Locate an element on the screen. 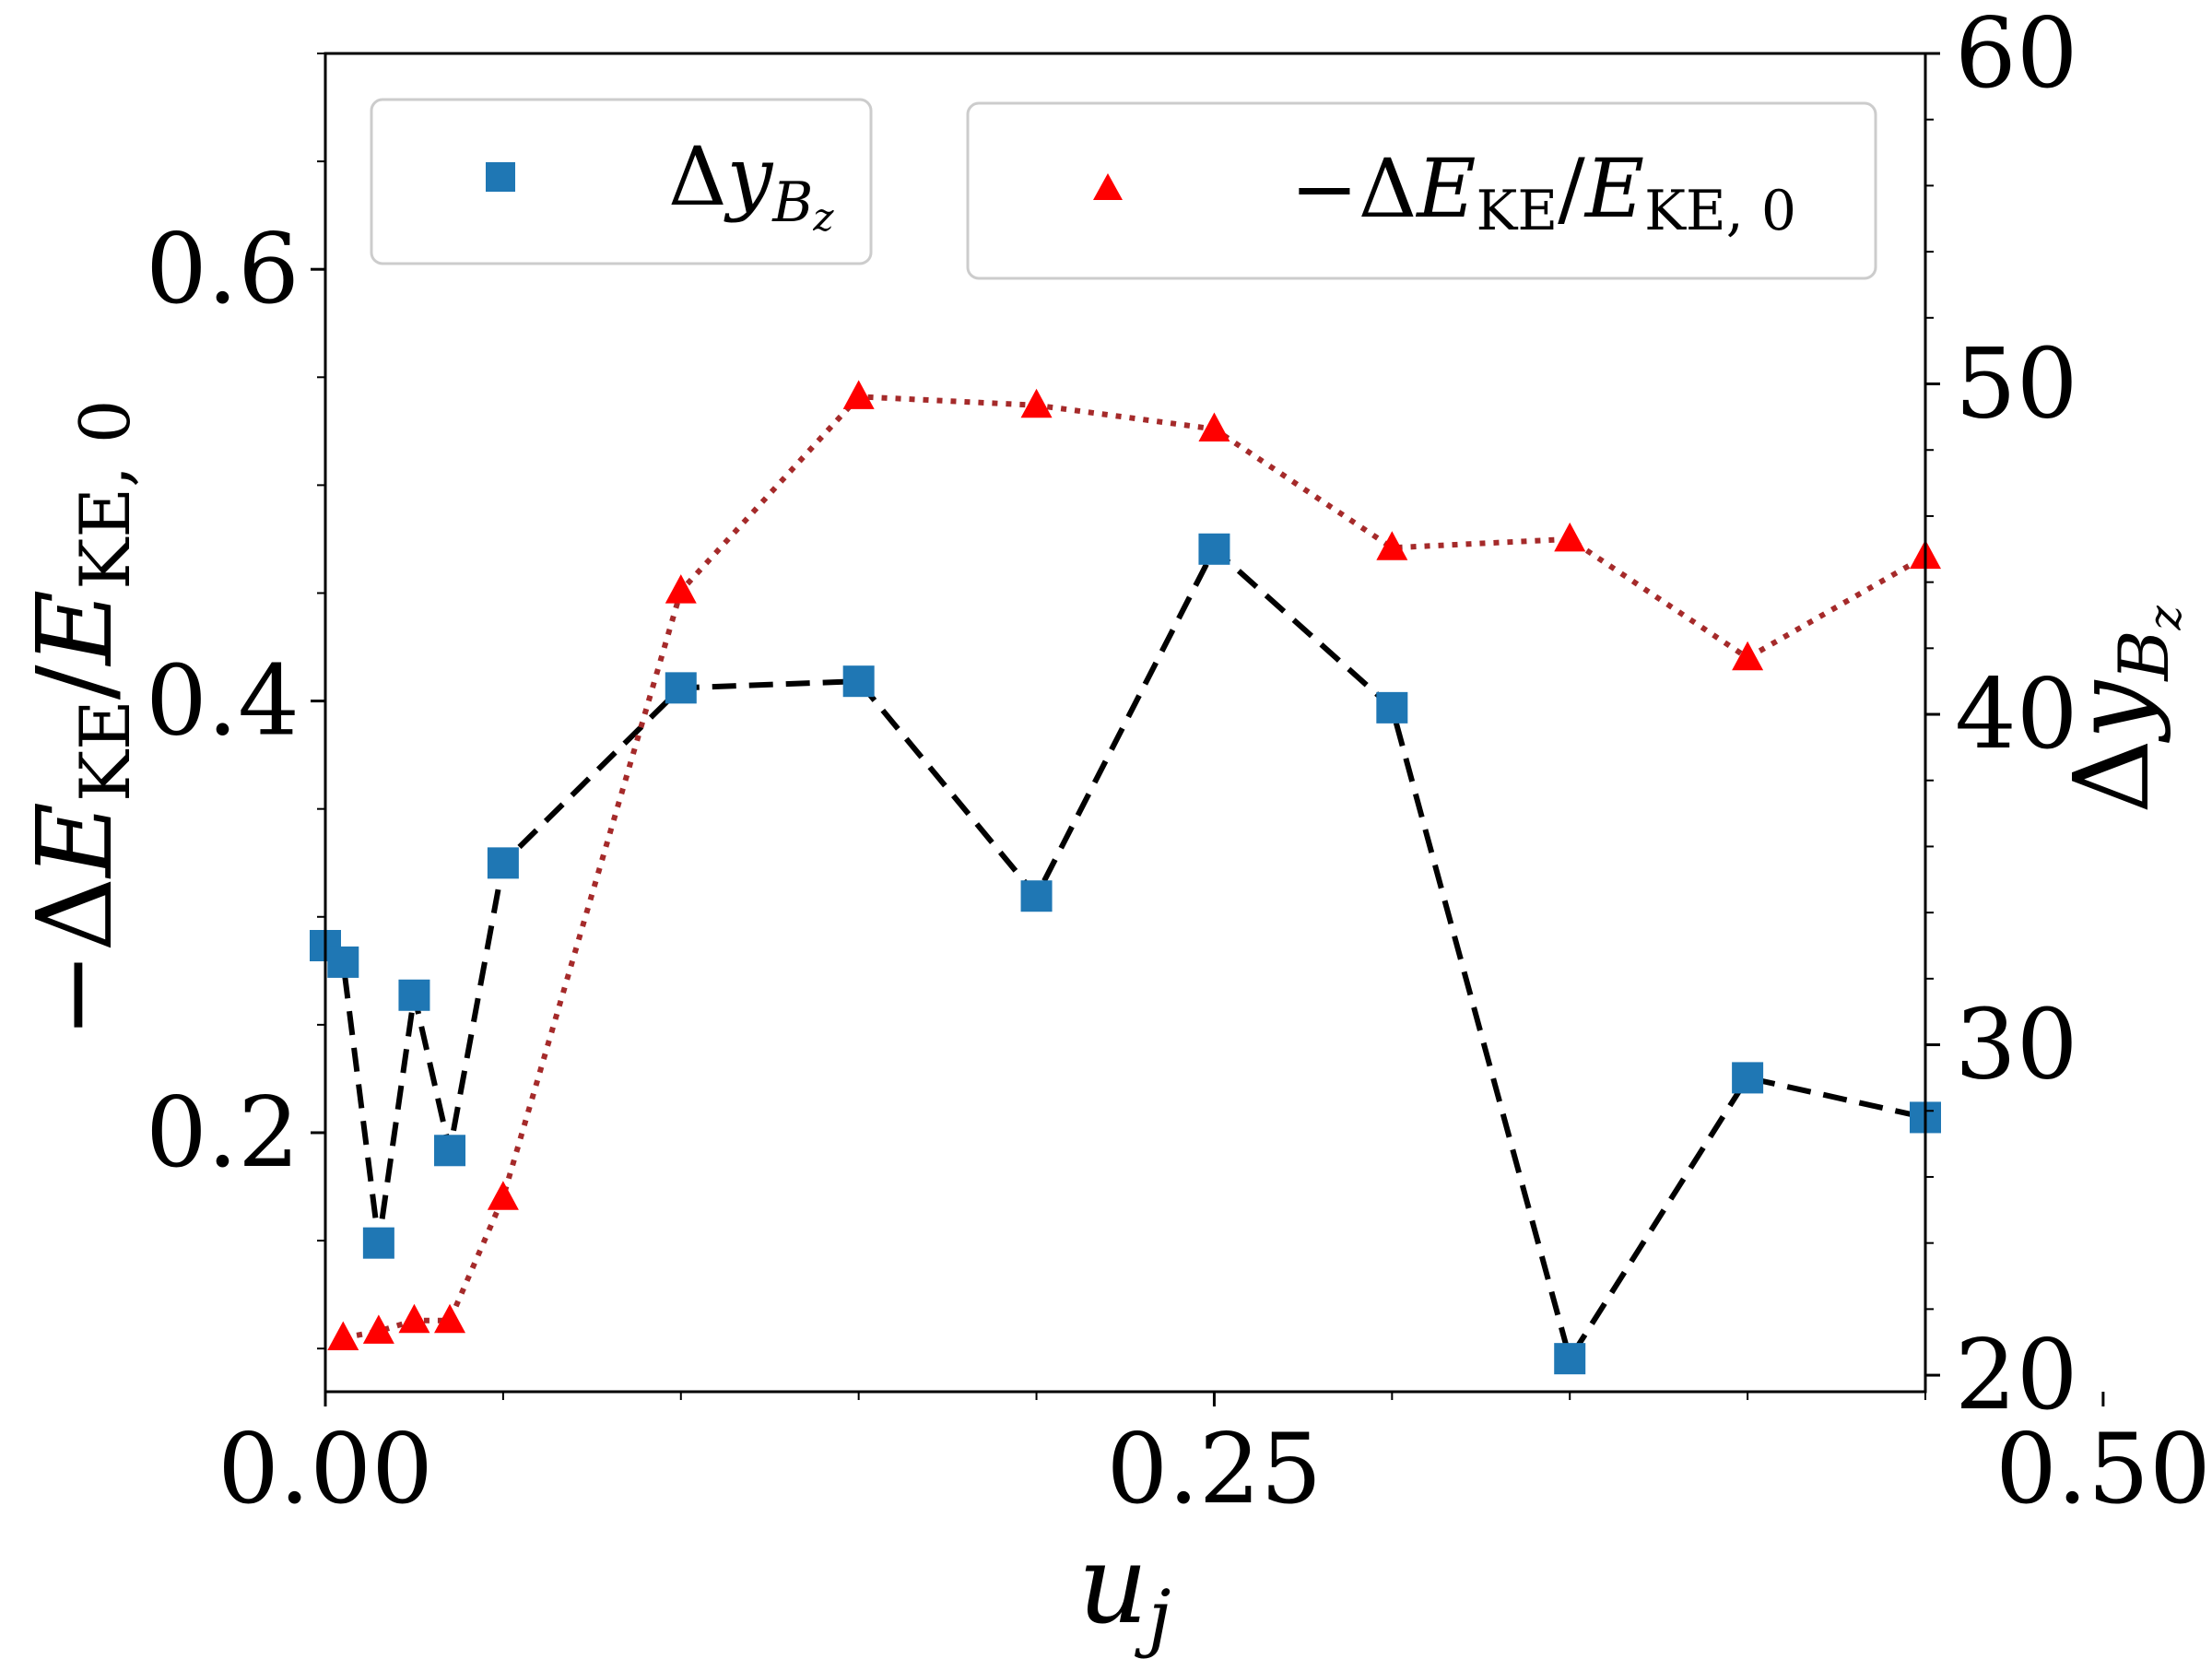 This screenshot has width=2212, height=1659. y-right-tick-label: 30 is located at coordinates (2016, 1045).